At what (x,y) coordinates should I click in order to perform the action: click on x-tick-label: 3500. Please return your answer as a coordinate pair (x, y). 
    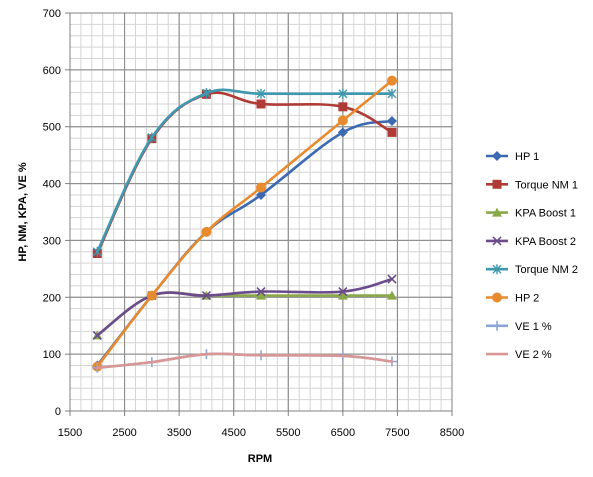
    Looking at the image, I should click on (179, 433).